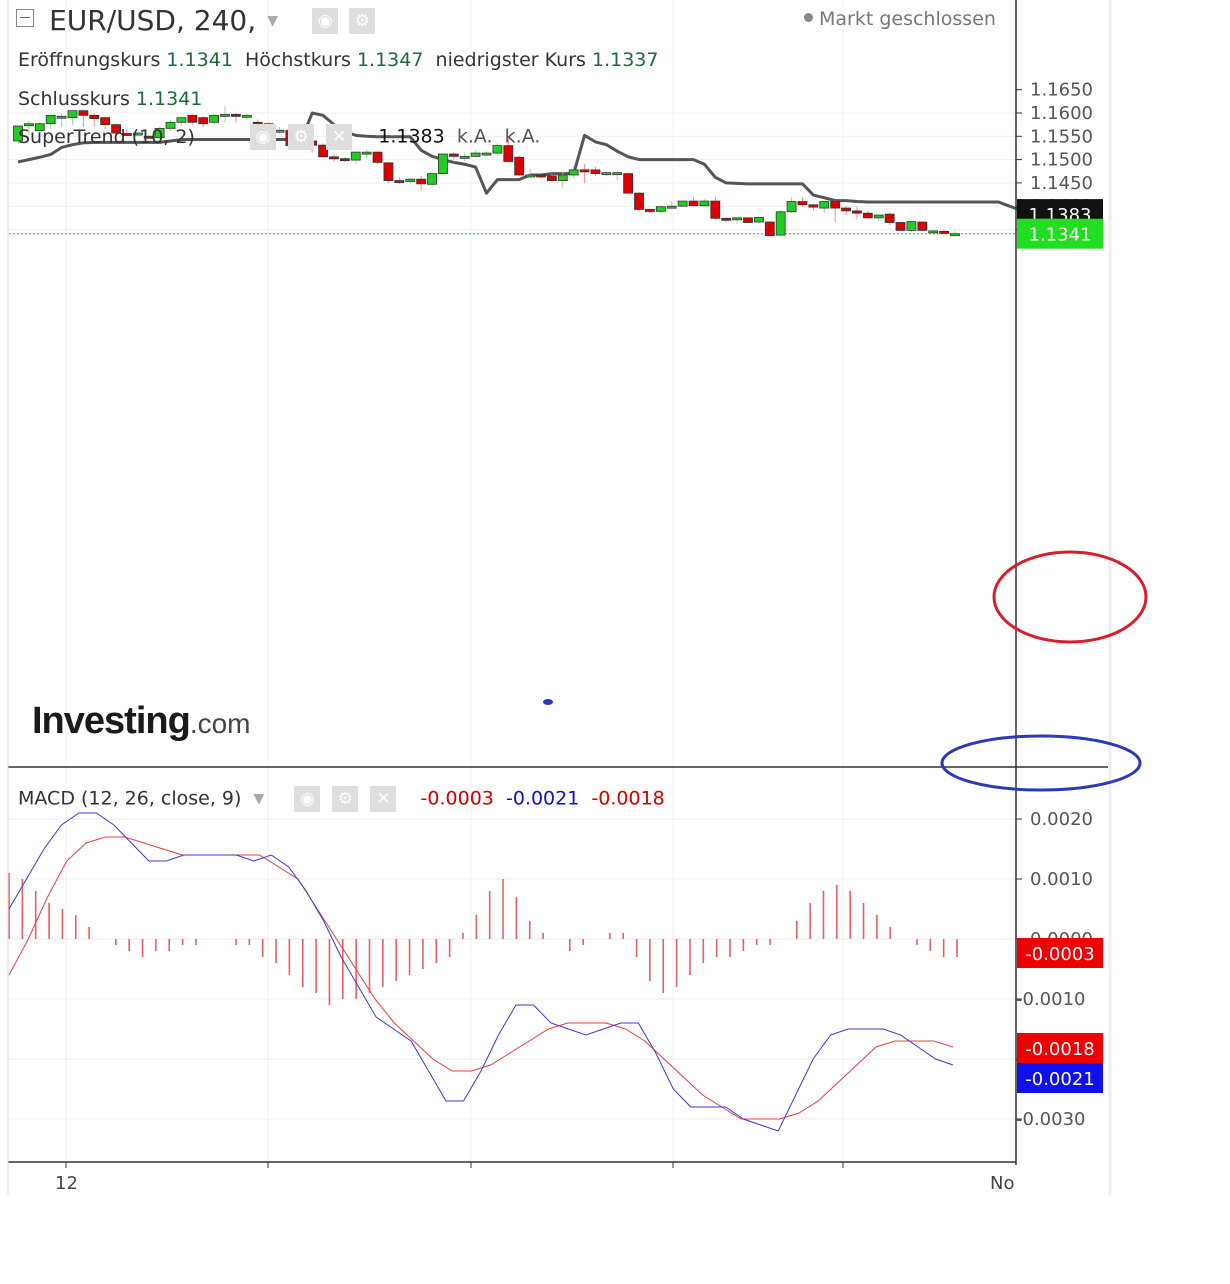 This screenshot has width=1230, height=1284. What do you see at coordinates (106, 136) in the screenshot?
I see `supertrend-label: SuperTrend (10, 2)` at bounding box center [106, 136].